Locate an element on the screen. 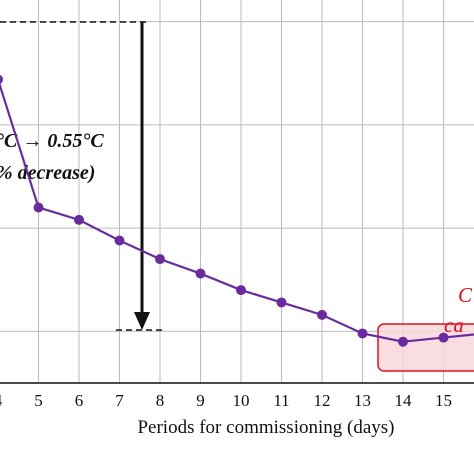 Image resolution: width=474 pixels, height=474 pixels. x-tick-label: 4 is located at coordinates (1, 400).